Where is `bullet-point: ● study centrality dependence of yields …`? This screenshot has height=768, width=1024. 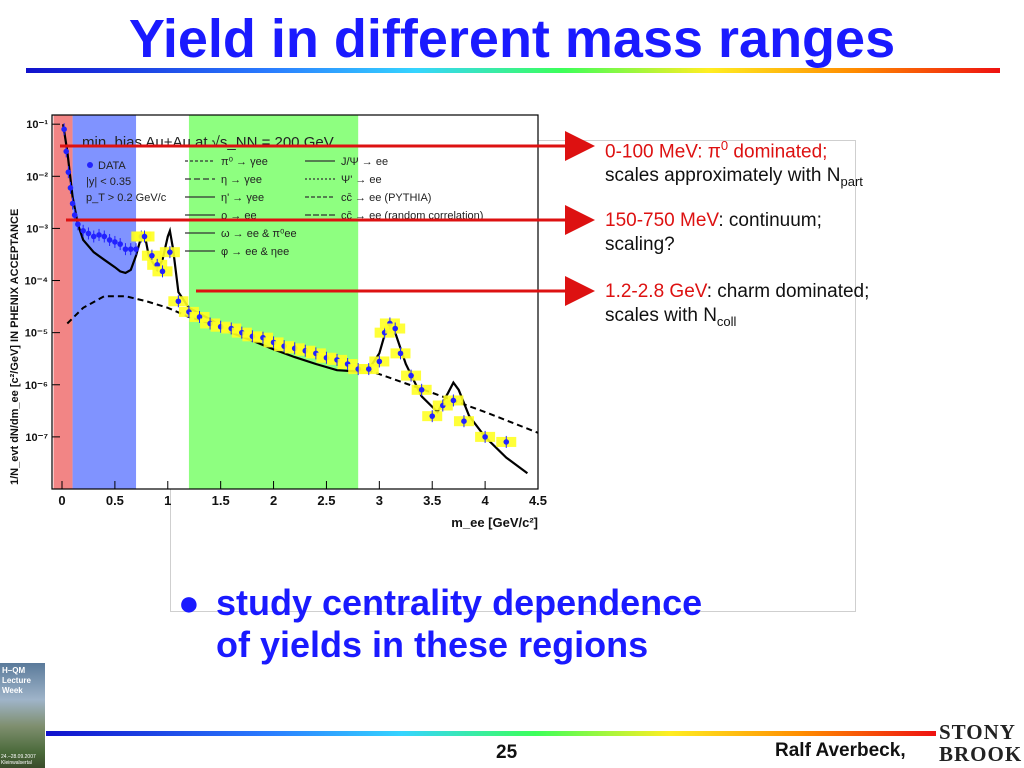
bullet-point: ● study centrality dependence of yields … is located at coordinates (518, 624).